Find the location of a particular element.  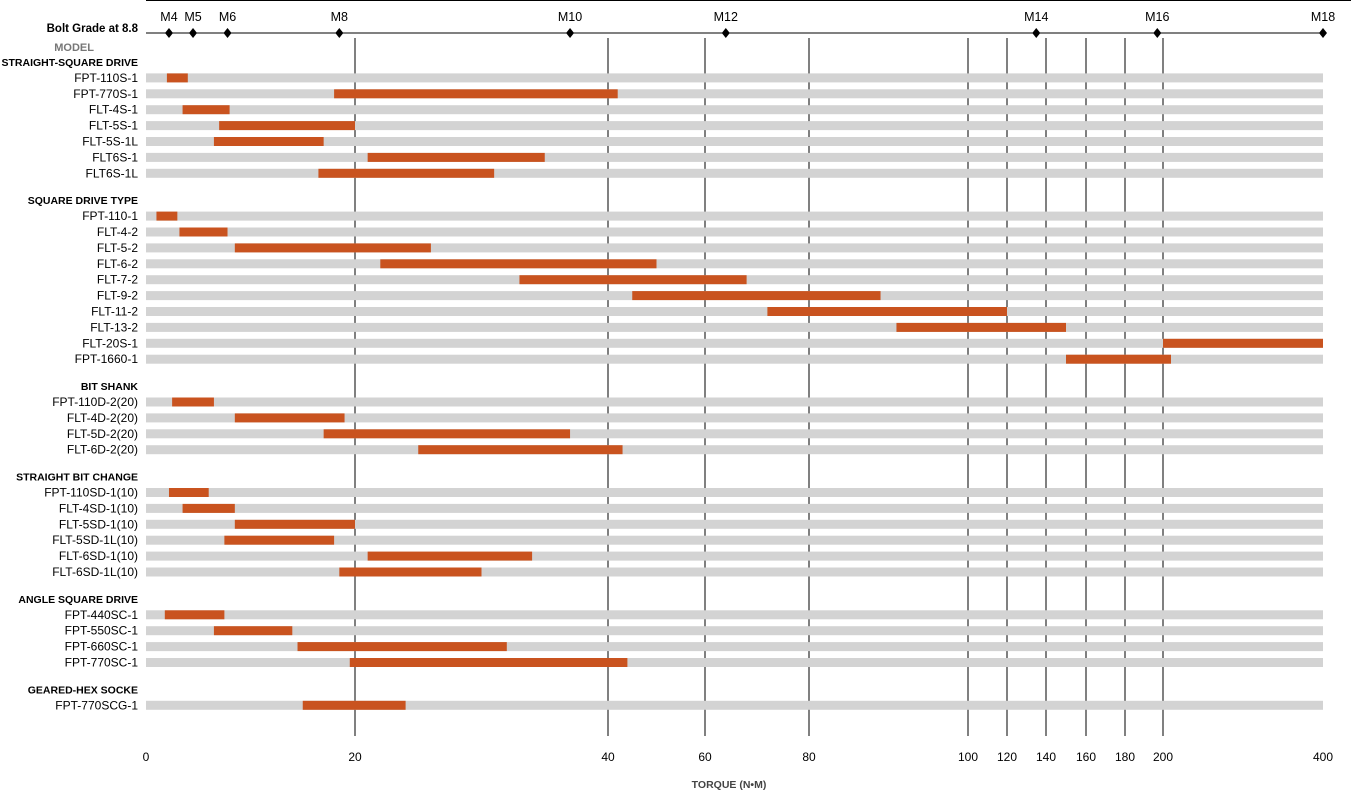

row-label: FLT-7-2 is located at coordinates (117, 280).